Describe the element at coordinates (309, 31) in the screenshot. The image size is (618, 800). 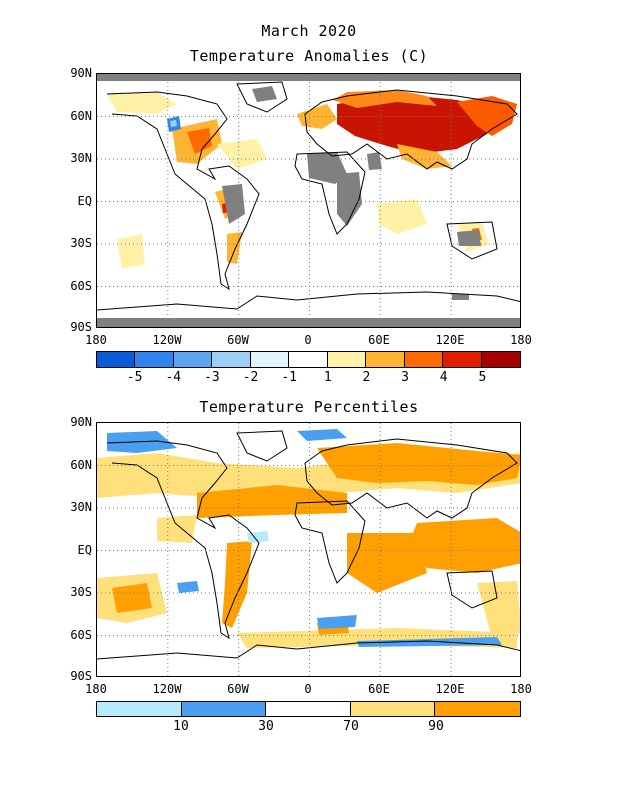
I see `title-month: March 2020` at that location.